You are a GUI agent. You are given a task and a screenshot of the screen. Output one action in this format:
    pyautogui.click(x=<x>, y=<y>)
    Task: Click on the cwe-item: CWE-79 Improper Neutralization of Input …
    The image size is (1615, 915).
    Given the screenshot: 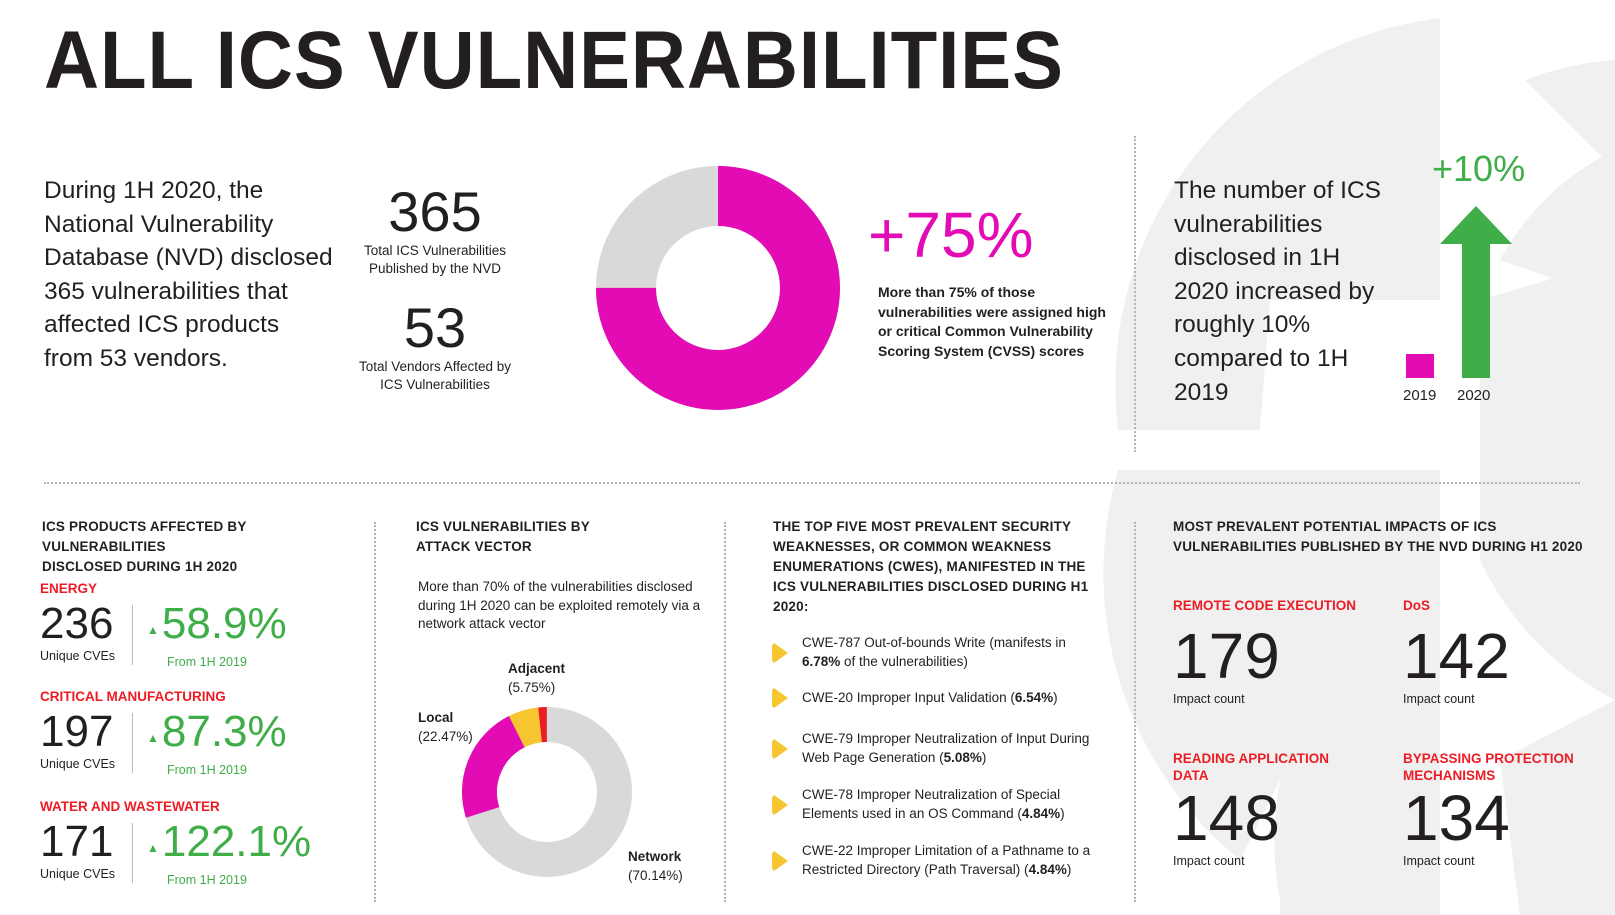 What is the action you would take?
    pyautogui.click(x=937, y=748)
    